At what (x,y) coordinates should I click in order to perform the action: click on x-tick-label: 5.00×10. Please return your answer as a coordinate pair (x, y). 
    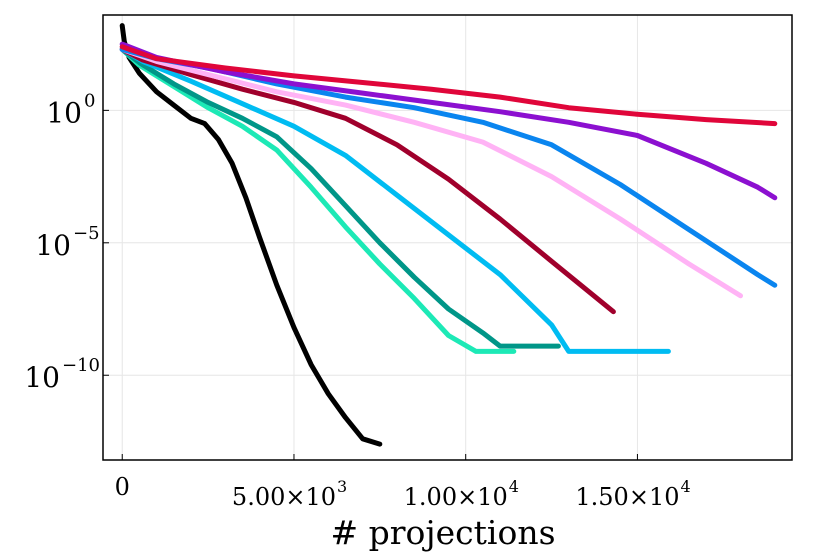
    Looking at the image, I should click on (284, 497).